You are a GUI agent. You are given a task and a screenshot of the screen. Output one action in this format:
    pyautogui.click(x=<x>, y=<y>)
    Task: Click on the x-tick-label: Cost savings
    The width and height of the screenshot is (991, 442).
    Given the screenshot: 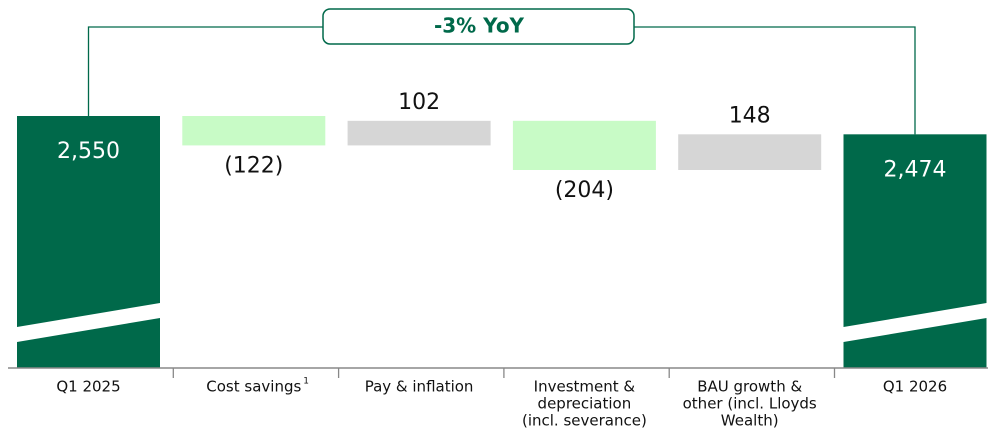 What is the action you would take?
    pyautogui.click(x=253, y=387)
    